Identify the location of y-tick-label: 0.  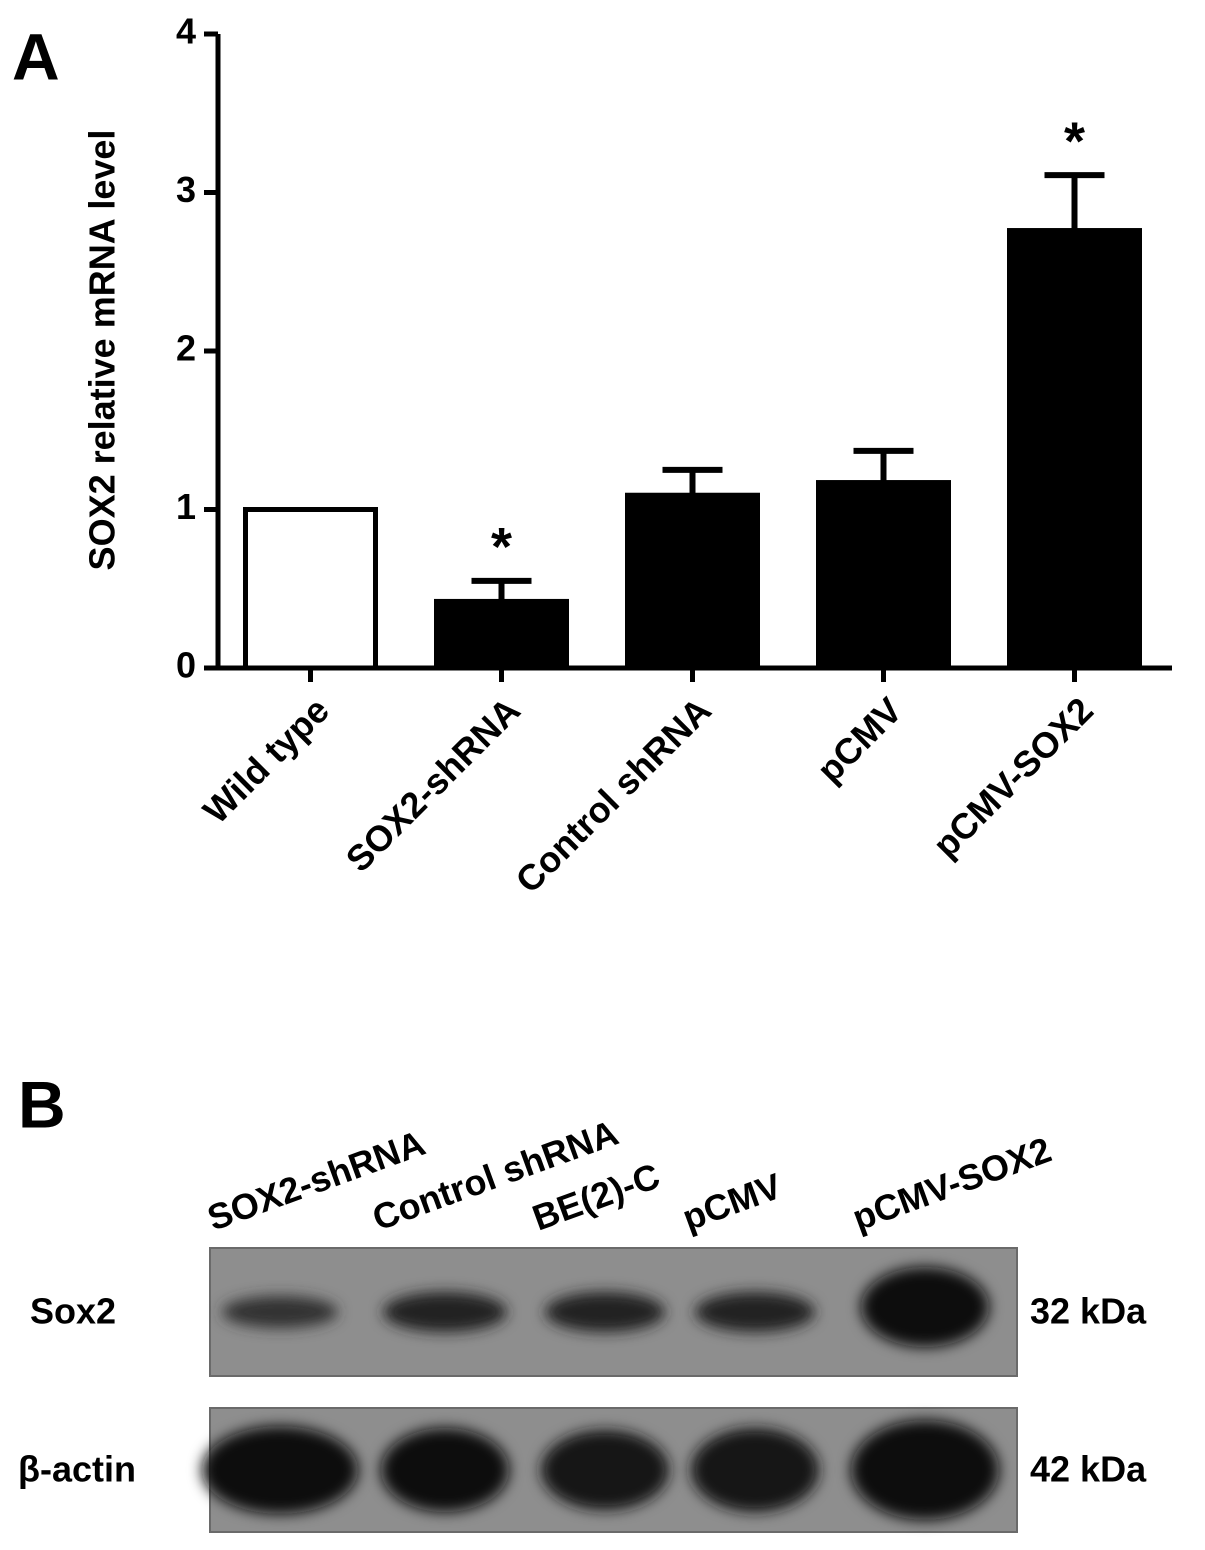
(186, 665).